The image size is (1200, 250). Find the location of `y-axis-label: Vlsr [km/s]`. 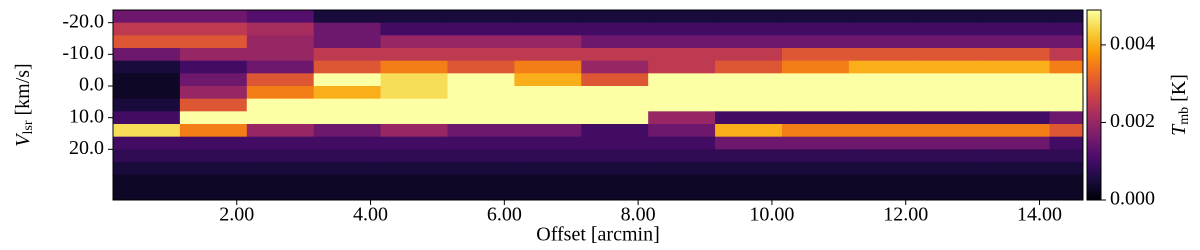

y-axis-label: Vlsr [km/s] is located at coordinates (24, 104).